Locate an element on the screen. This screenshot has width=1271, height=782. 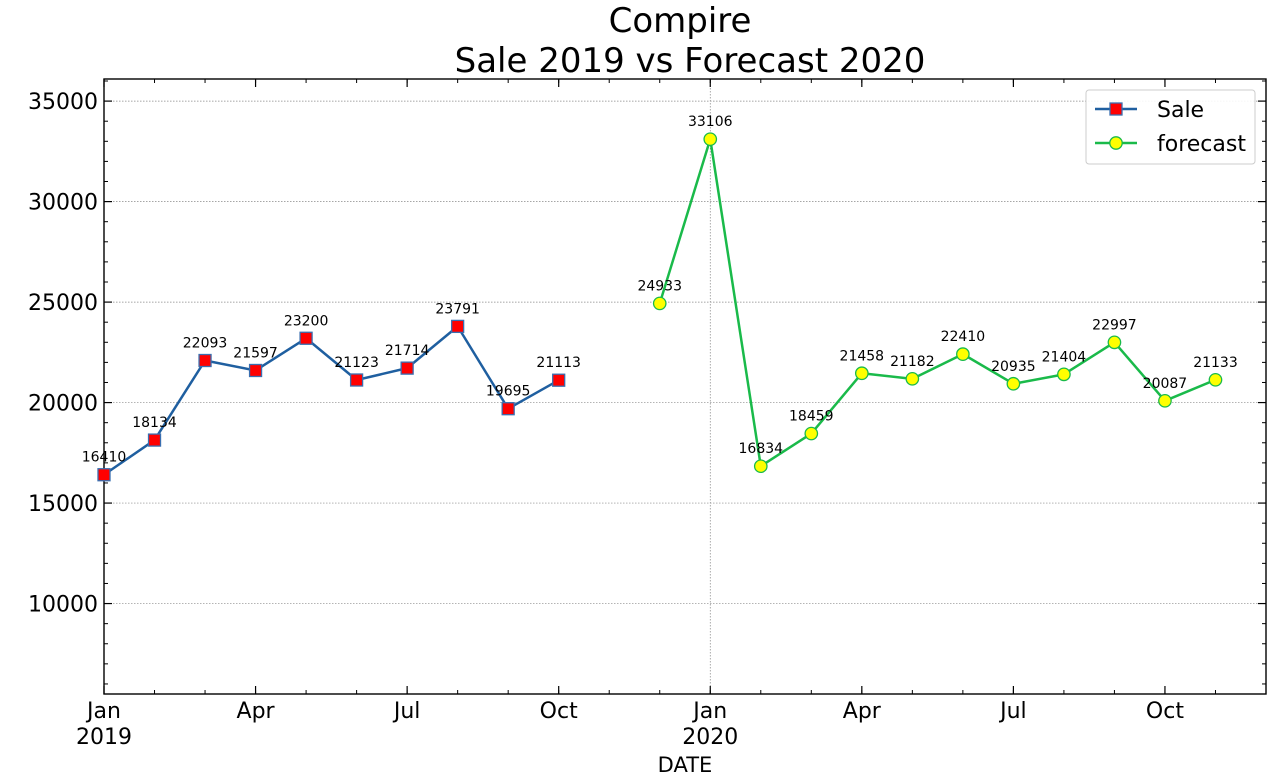
chart-title-line-1: Compire is located at coordinates (680, 21).